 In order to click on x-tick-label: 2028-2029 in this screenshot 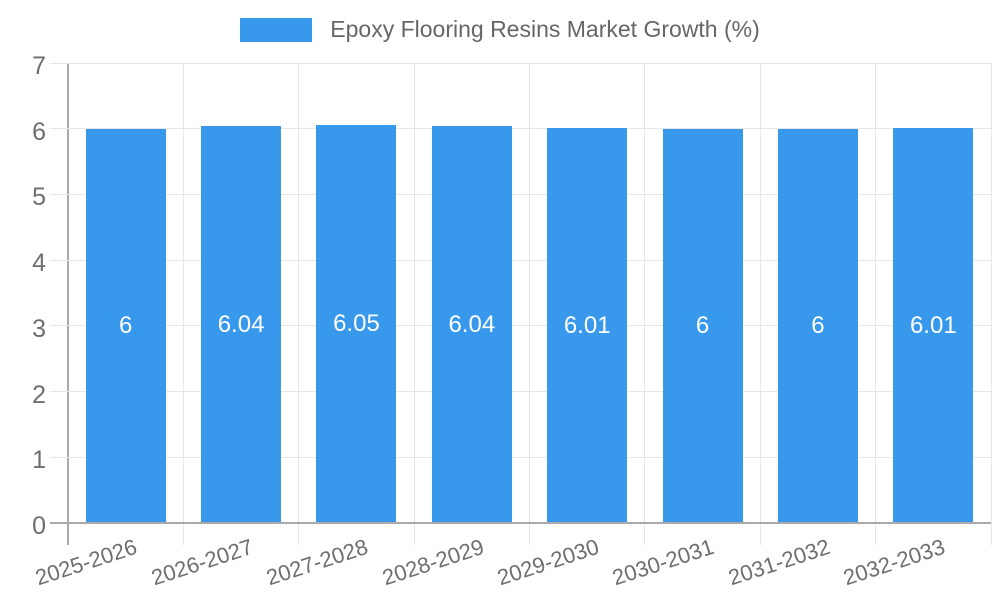, I will do `click(432, 562)`.